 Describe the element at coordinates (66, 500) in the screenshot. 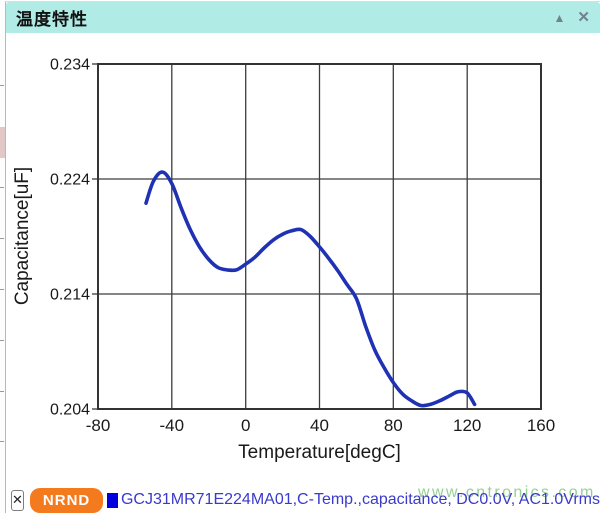

I see `nrnd-badge: NRND` at that location.